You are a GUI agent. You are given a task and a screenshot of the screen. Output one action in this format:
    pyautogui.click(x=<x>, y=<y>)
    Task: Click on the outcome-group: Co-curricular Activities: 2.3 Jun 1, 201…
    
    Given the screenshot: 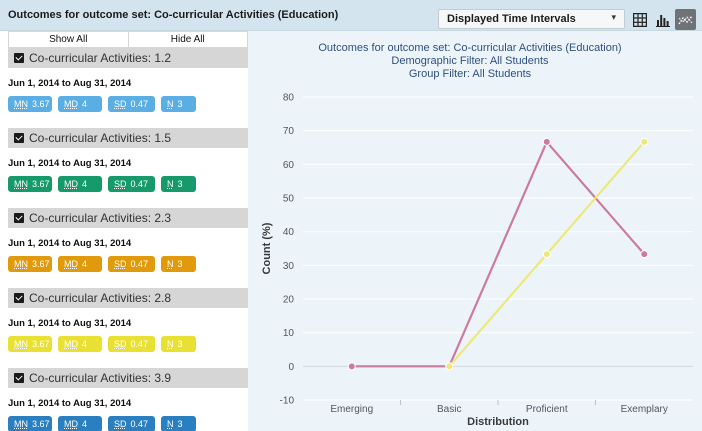 What is the action you would take?
    pyautogui.click(x=124, y=248)
    